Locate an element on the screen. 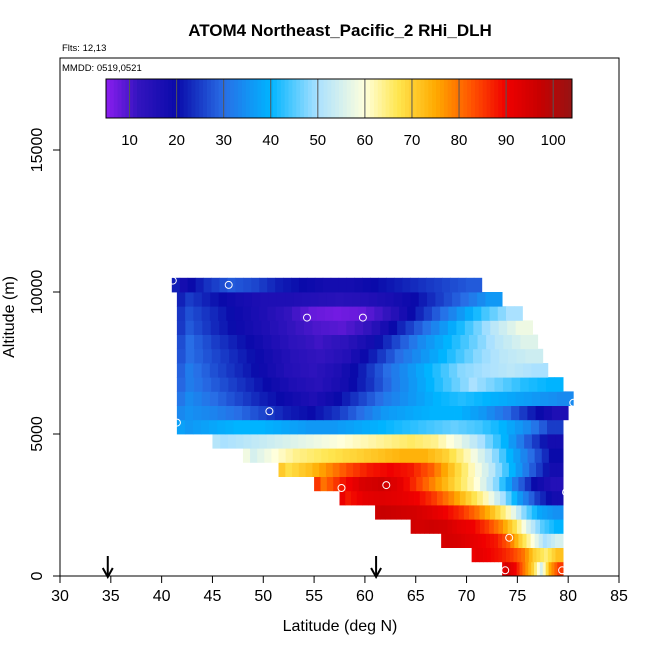  x-tick-label: 80 is located at coordinates (568, 596).